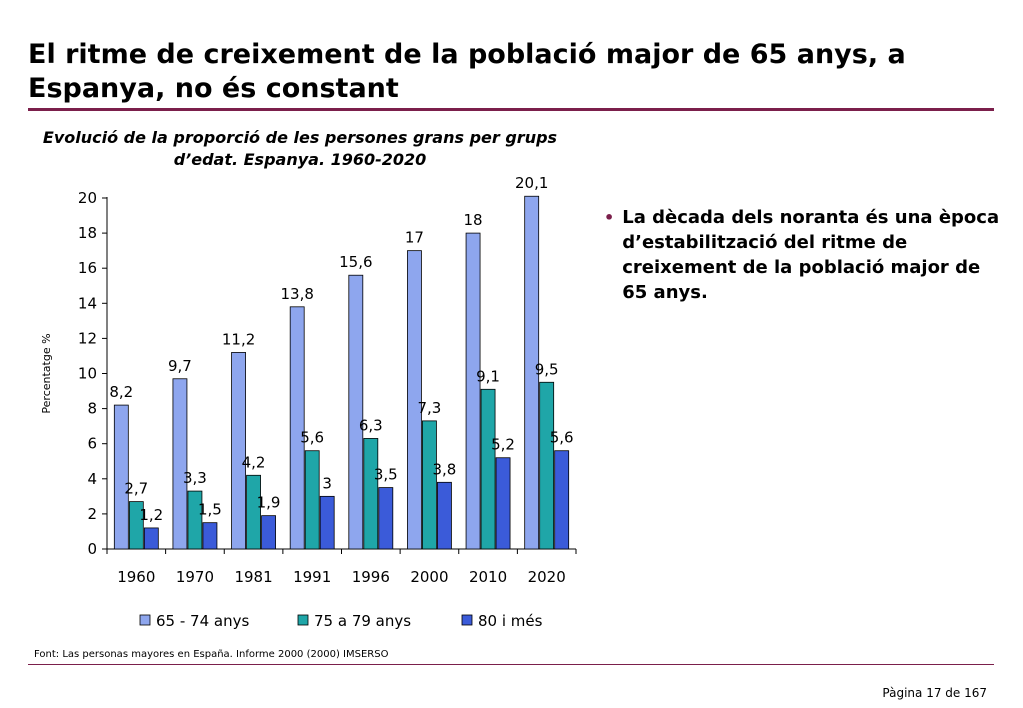 The width and height of the screenshot is (1023, 708). Describe the element at coordinates (371, 577) in the screenshot. I see `x-tick-label: 1996` at that location.